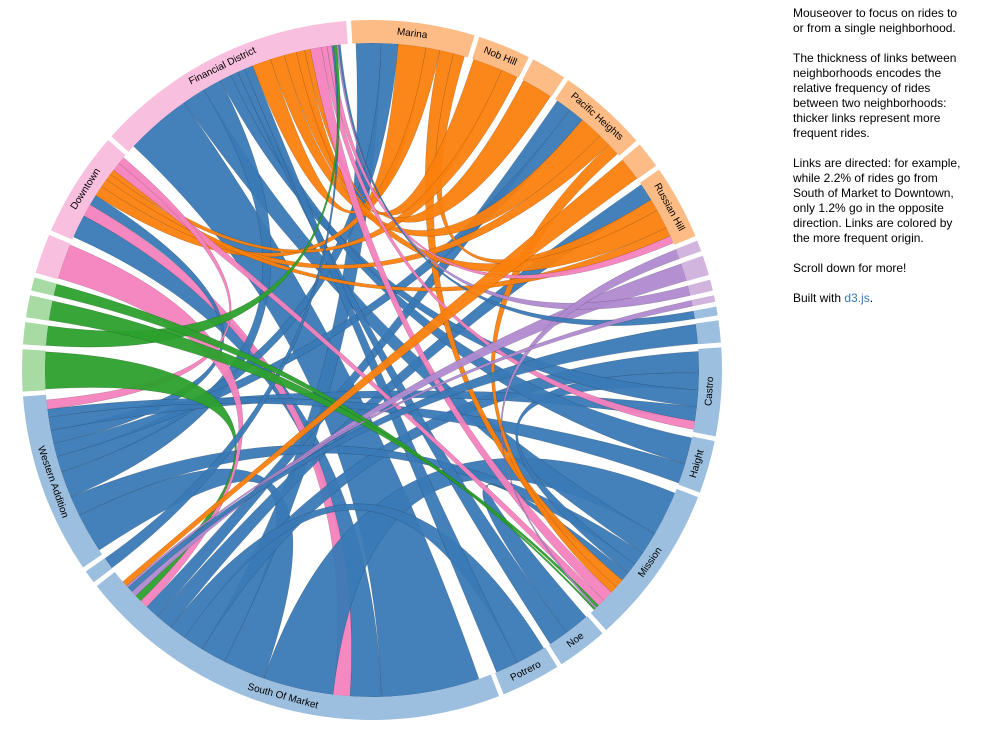  Describe the element at coordinates (412, 34) in the screenshot. I see `group-label-marina: Marina` at that location.